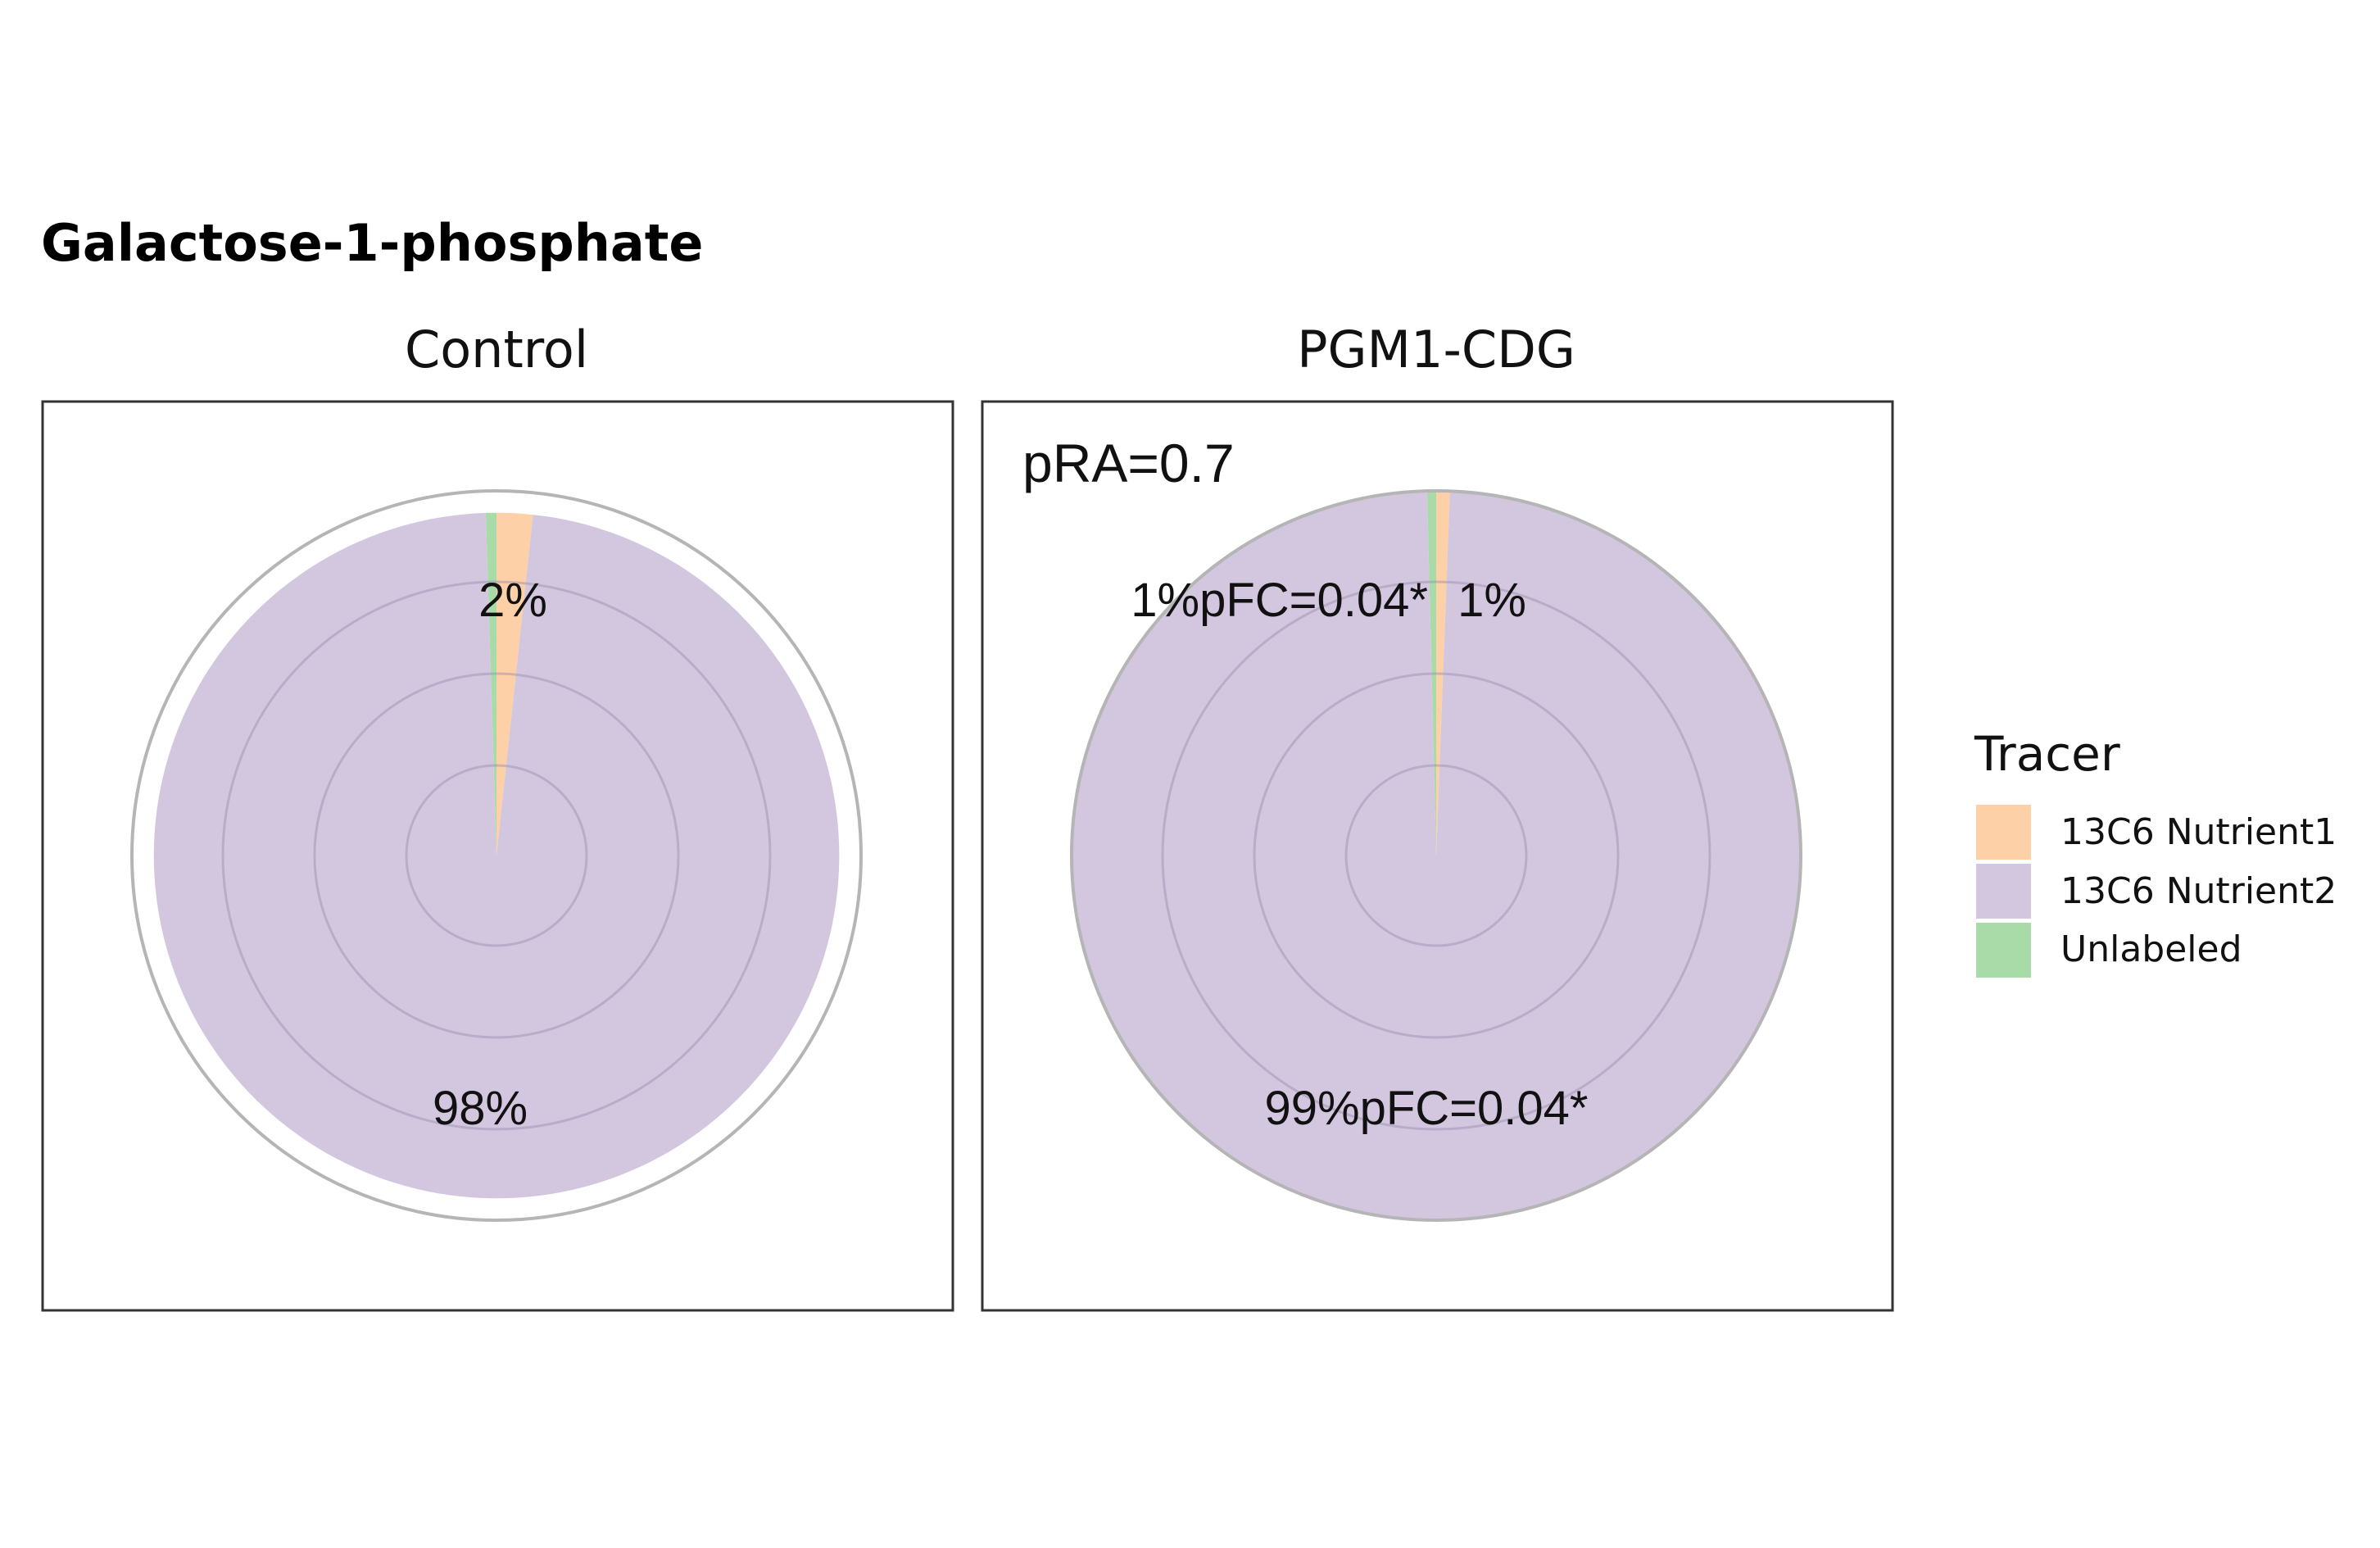 This screenshot has height=1548, width=2380. I want to click on legend-item: 13C6 Nutrient1, so click(2156, 833).